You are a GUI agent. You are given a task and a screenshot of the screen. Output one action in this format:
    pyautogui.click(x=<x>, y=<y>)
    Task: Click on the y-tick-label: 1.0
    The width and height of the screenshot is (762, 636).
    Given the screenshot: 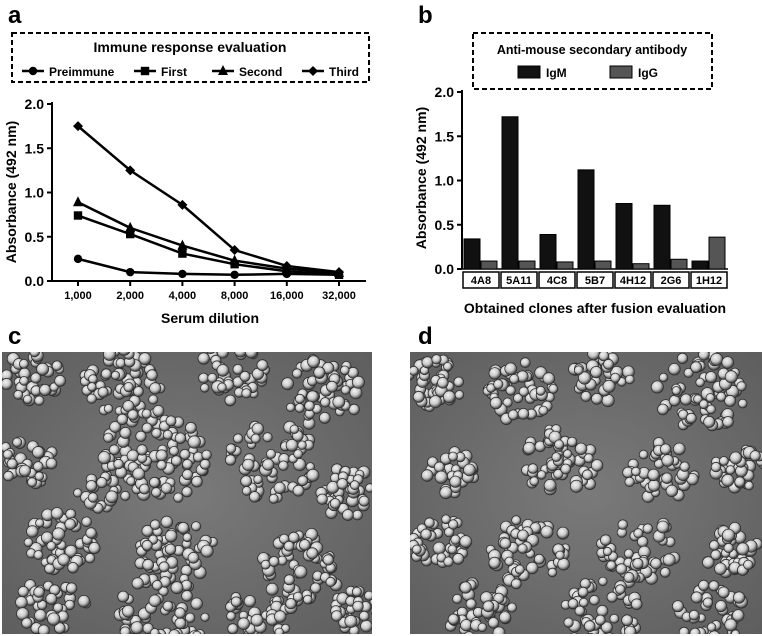 What is the action you would take?
    pyautogui.click(x=445, y=181)
    